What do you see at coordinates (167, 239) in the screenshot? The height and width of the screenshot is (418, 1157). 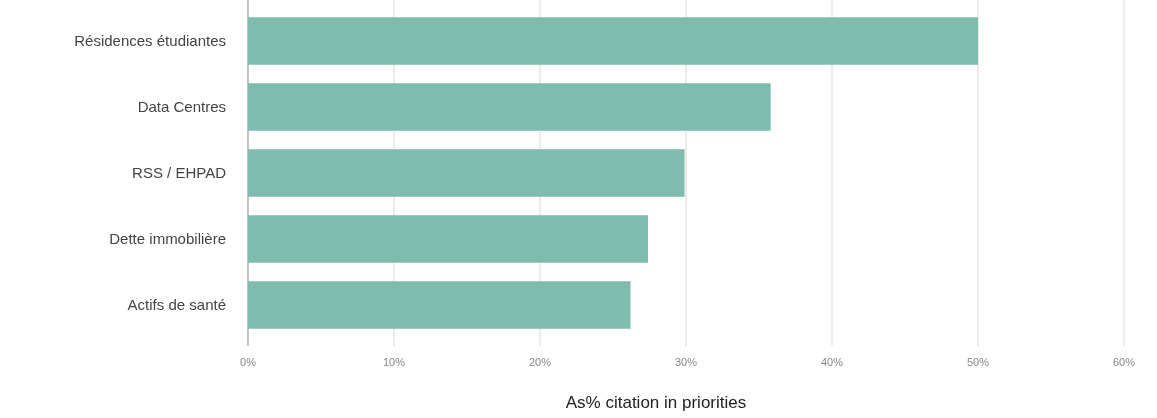 I see `y-tick-label: Dette immobilière` at bounding box center [167, 239].